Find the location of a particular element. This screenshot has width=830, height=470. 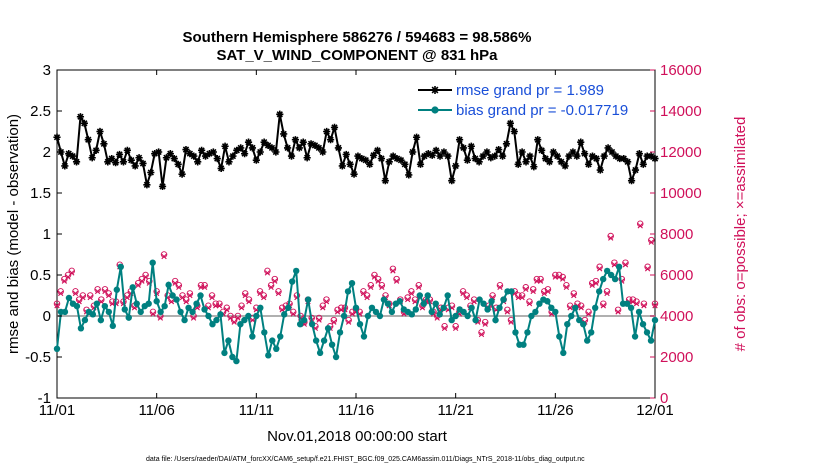

y-tick-label: 0 is located at coordinates (47, 316).